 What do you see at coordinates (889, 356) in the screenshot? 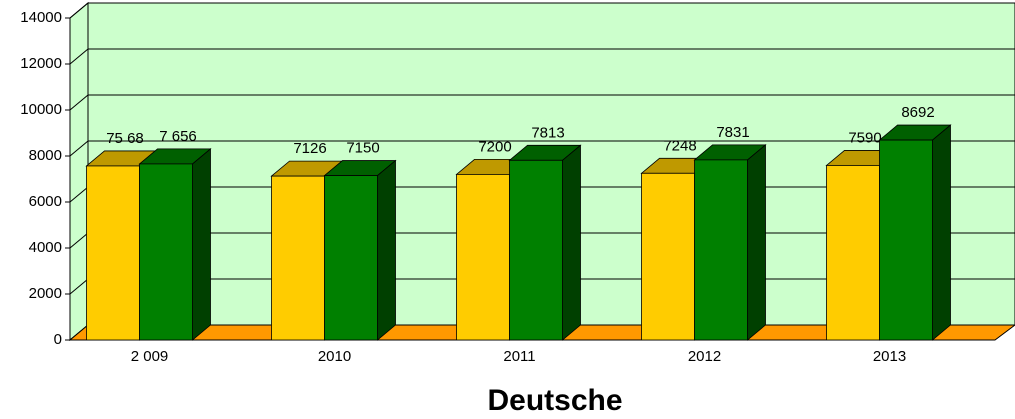
I see `x-tick-label: 2013` at bounding box center [889, 356].